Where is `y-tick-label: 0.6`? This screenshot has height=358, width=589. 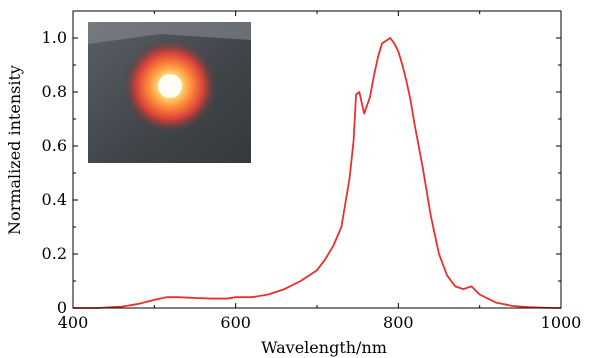 y-tick-label: 0.6 is located at coordinates (54, 145).